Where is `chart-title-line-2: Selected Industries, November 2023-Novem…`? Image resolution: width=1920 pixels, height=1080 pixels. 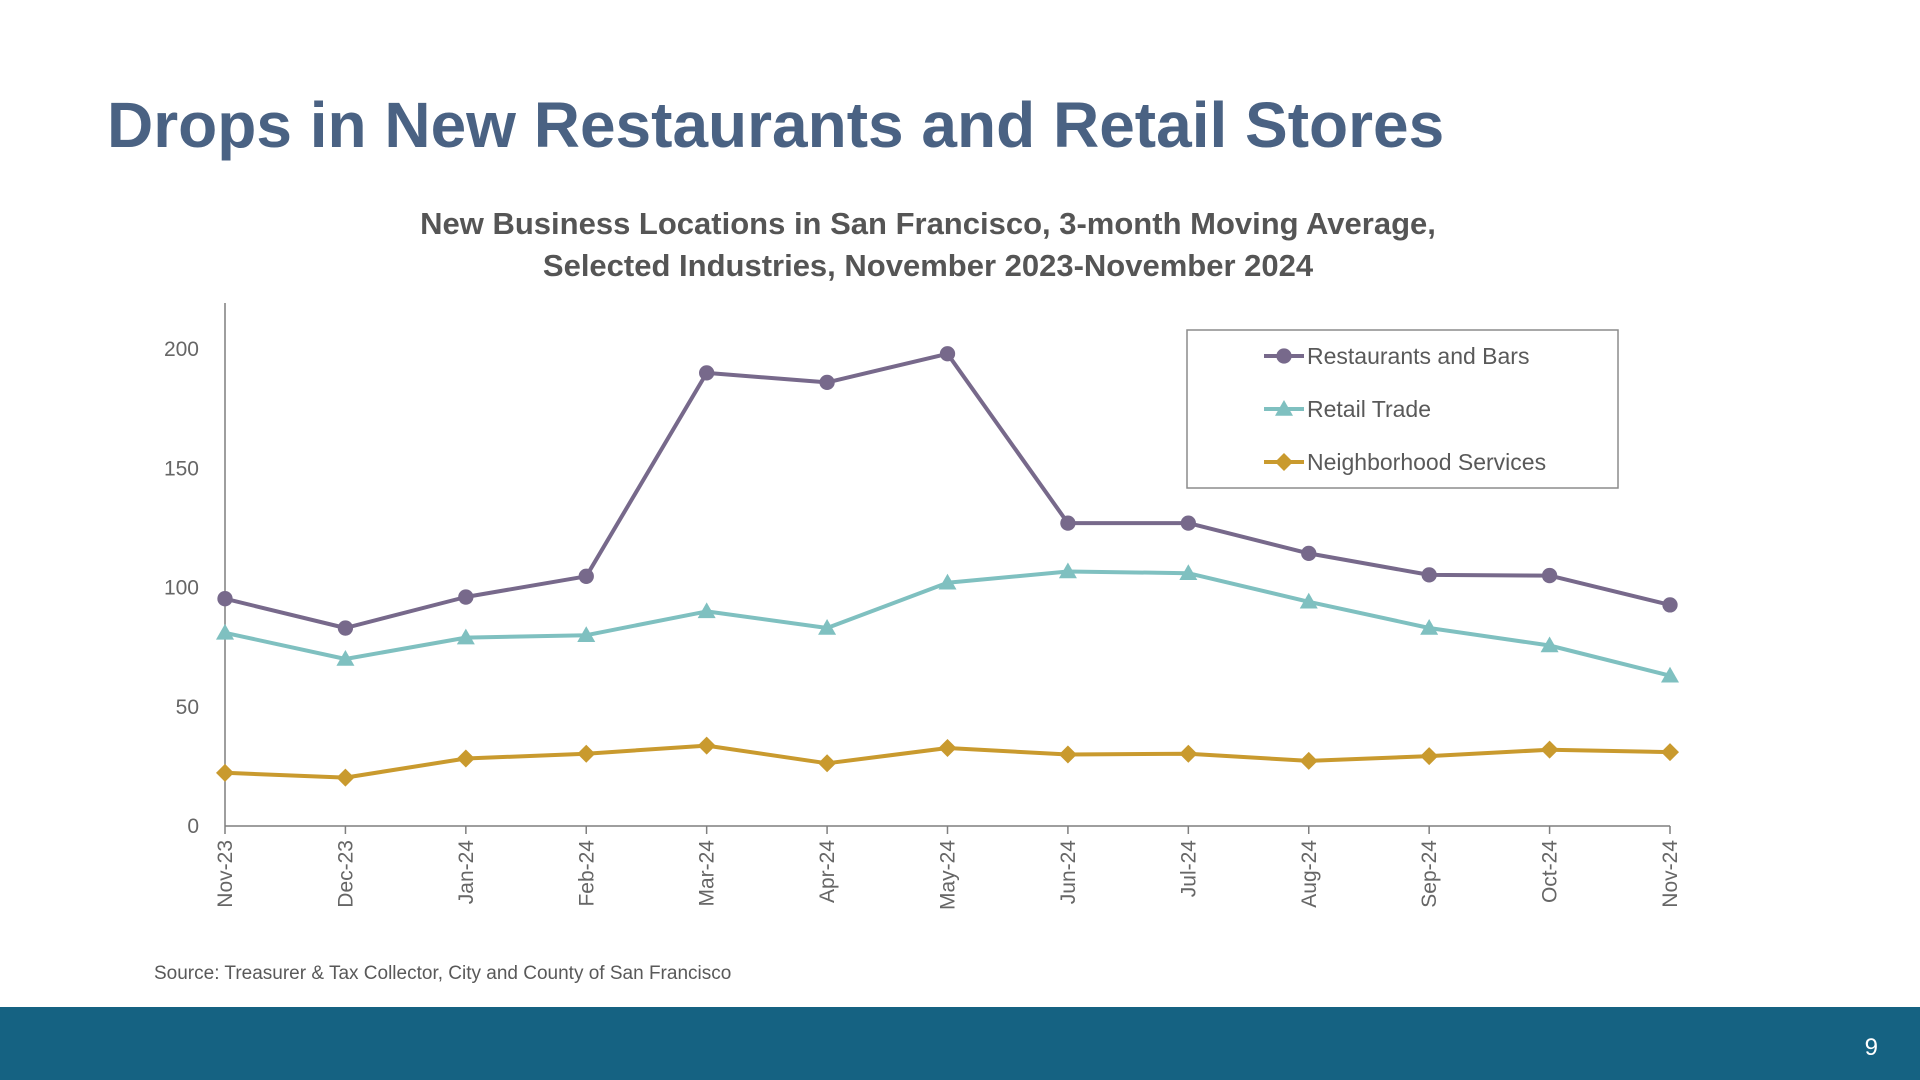
chart-title-line-2: Selected Industries, November 2023-Novem… is located at coordinates (928, 265).